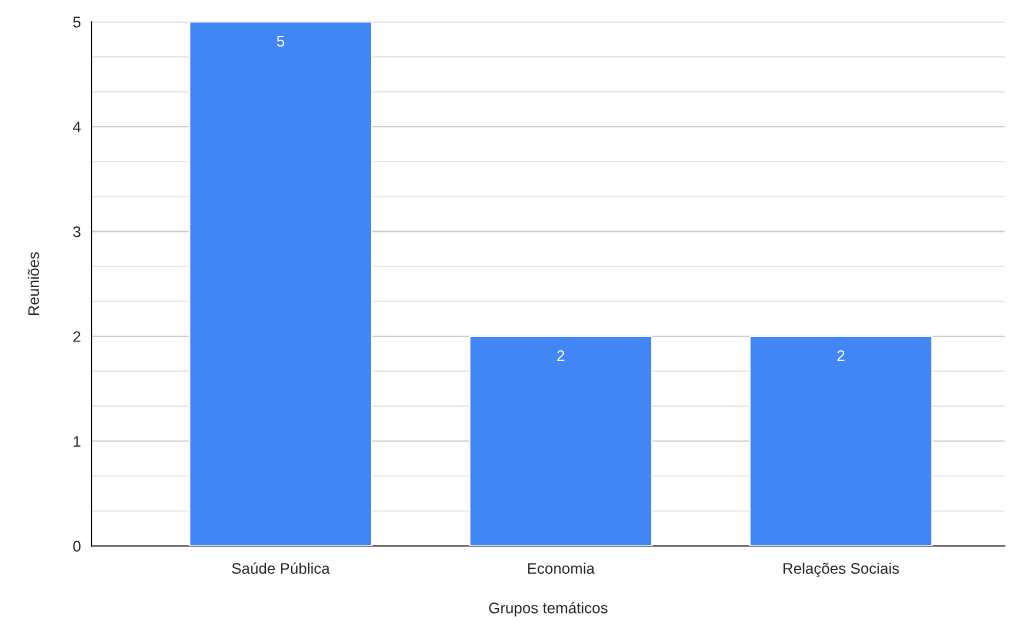  What do you see at coordinates (77, 22) in the screenshot?
I see `y-tick-label: 5` at bounding box center [77, 22].